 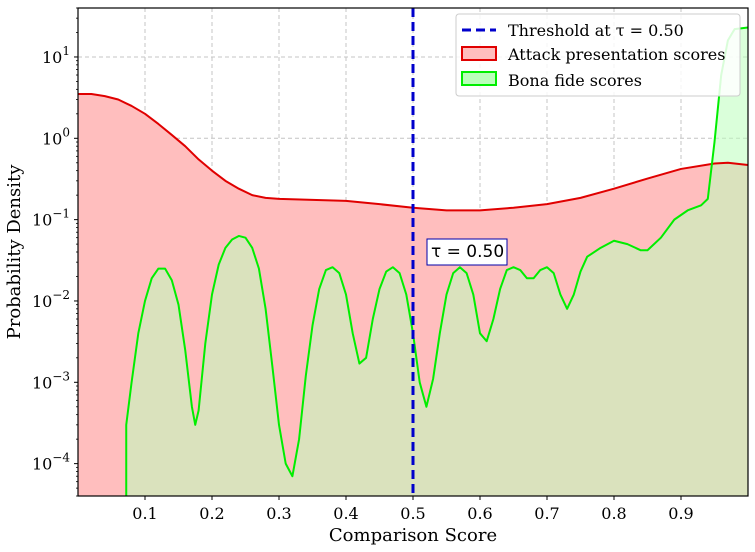 What do you see at coordinates (575, 80) in the screenshot?
I see `legend-label-bona-fide: Bona fide scores` at bounding box center [575, 80].